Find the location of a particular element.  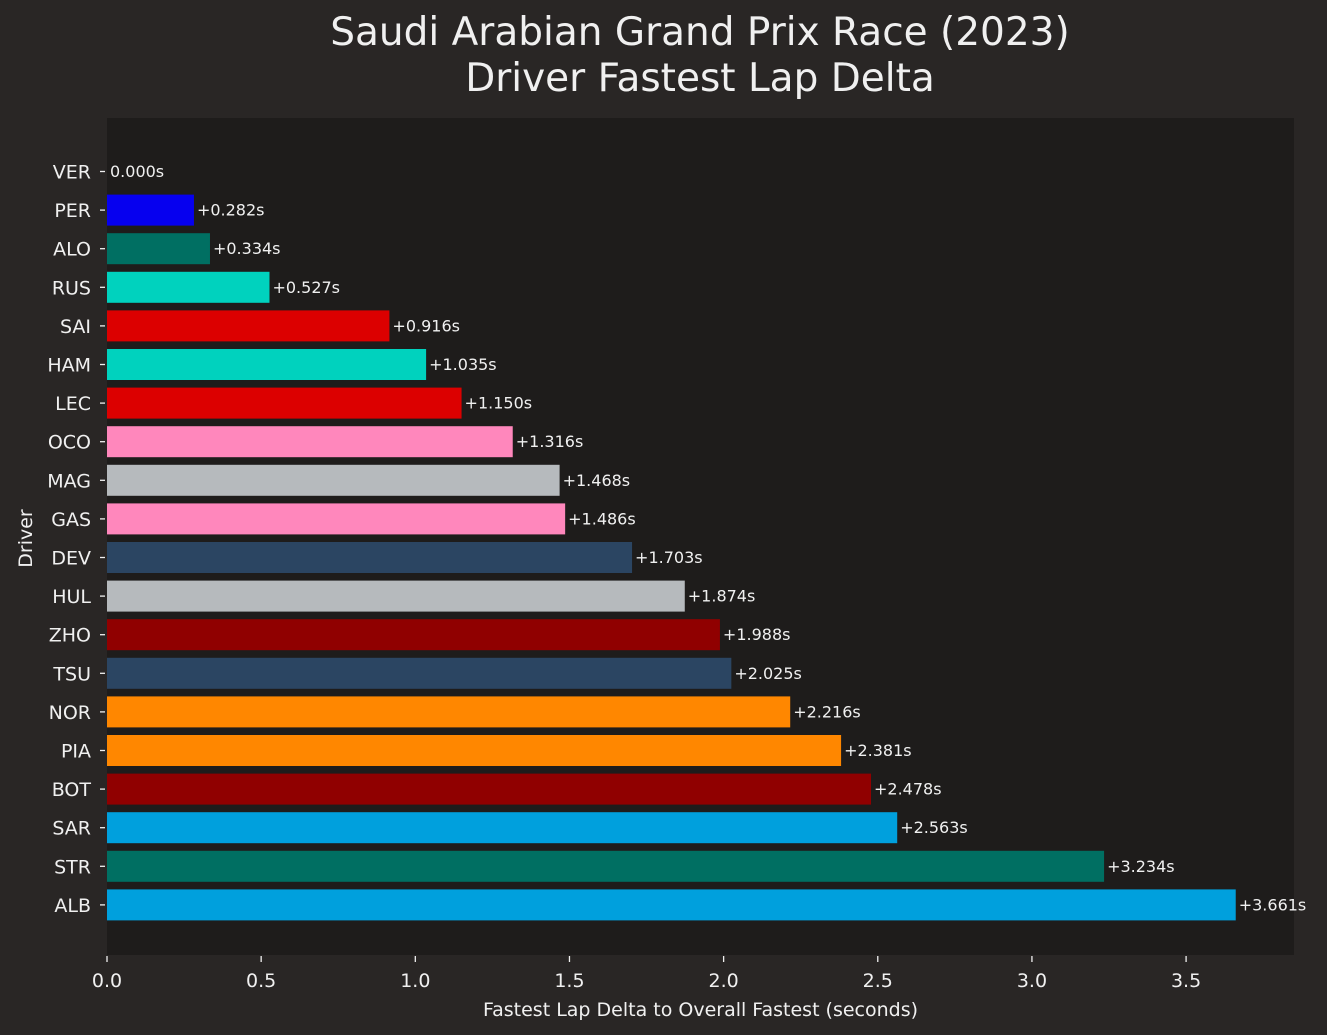

y-tick-label: PER is located at coordinates (72, 211).